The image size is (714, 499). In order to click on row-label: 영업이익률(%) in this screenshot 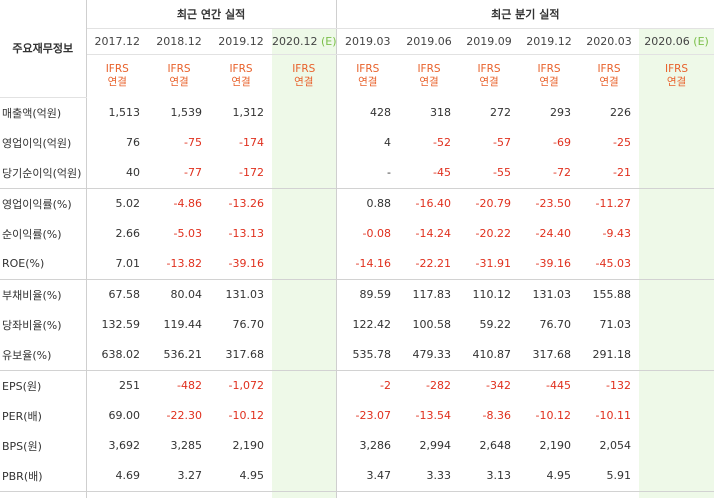, I will do `click(43, 203)`.